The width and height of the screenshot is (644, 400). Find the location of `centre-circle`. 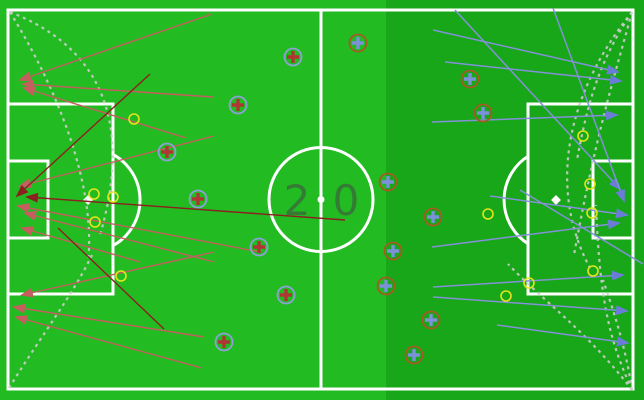

centre-circle is located at coordinates (321, 199).